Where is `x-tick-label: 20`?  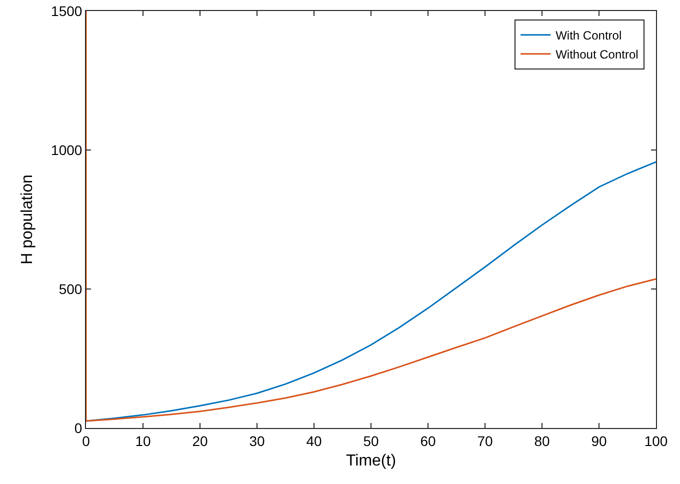
x-tick-label: 20 is located at coordinates (200, 440).